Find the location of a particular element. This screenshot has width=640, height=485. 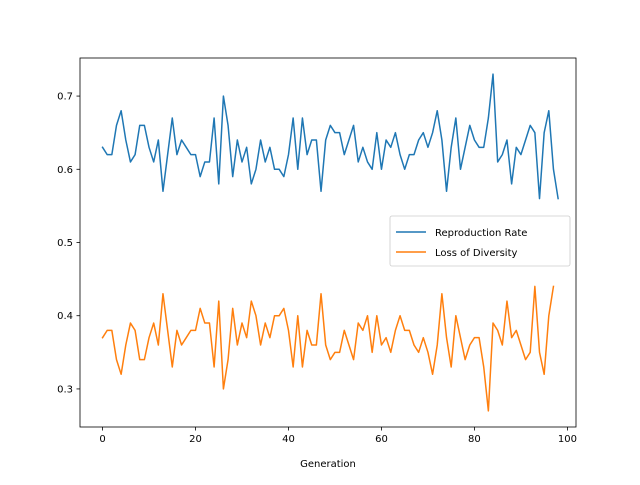

y-tick-label: 0.3 is located at coordinates (65, 389).